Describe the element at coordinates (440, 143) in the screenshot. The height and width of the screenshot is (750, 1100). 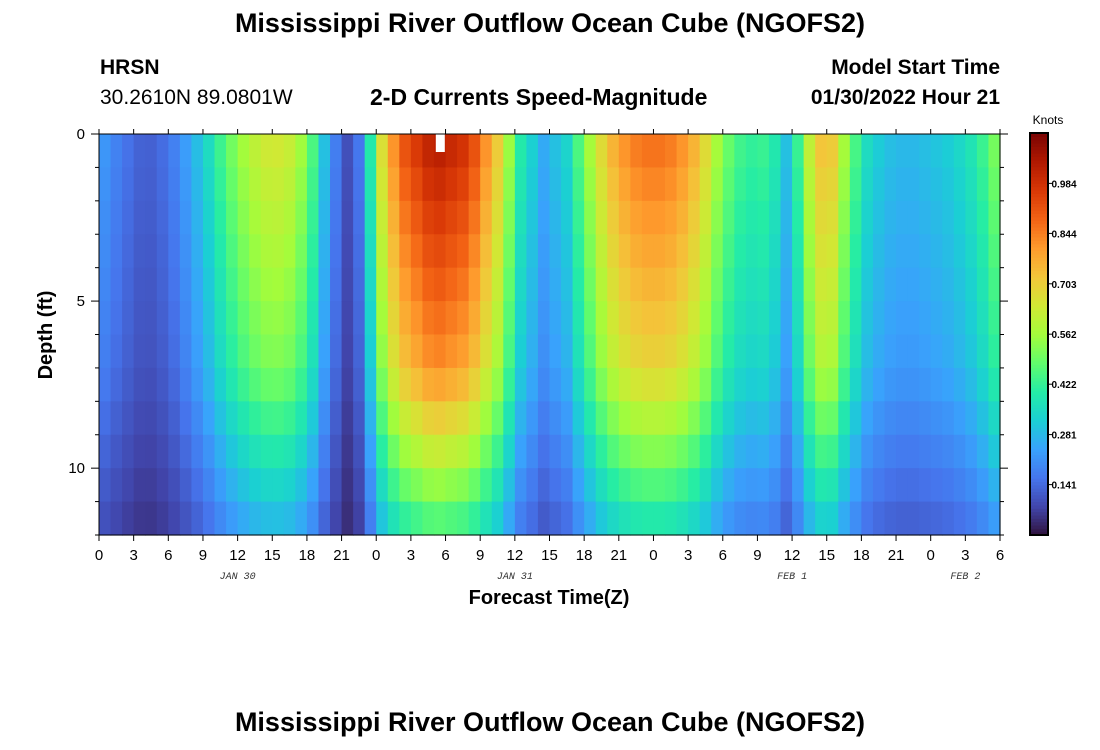
I see `surface-marker` at that location.